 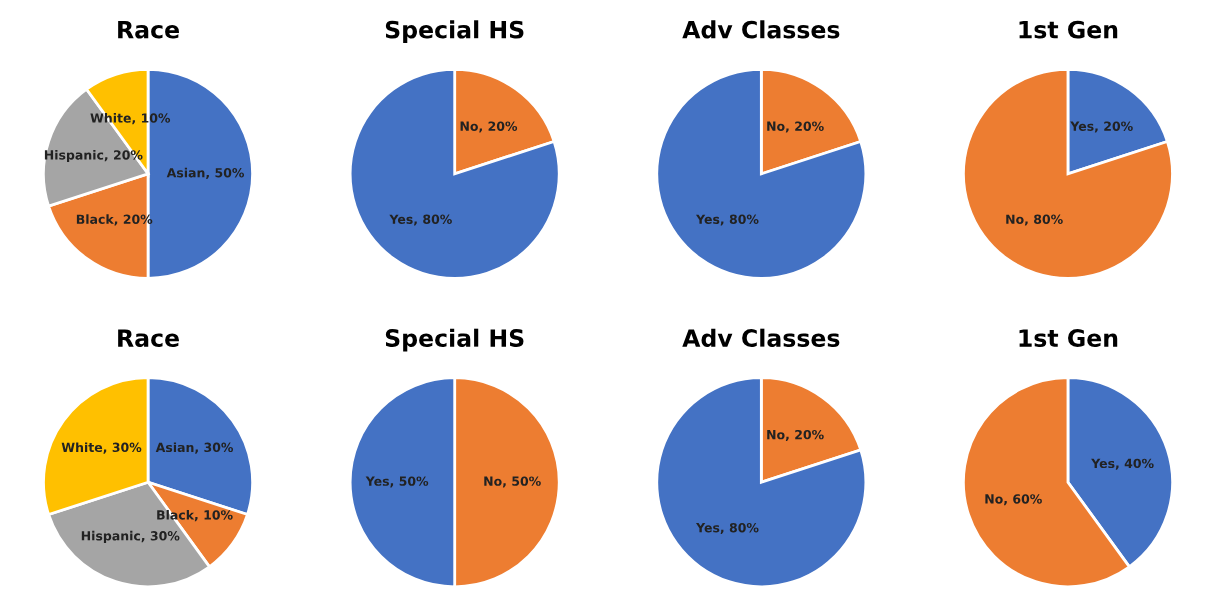 I want to click on slice-label: No, 60%, so click(x=1013, y=500).